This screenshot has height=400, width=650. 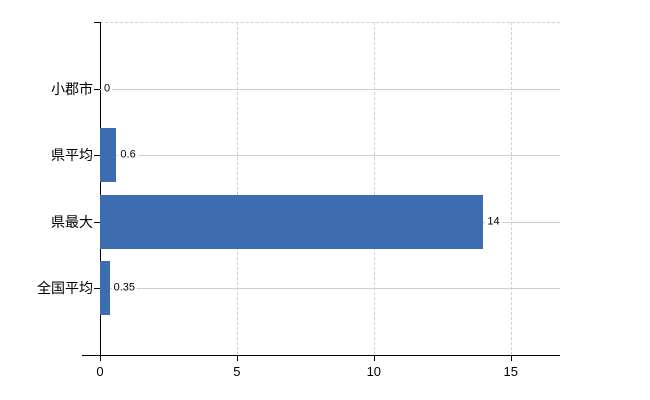 What do you see at coordinates (128, 154) in the screenshot?
I see `bar-value-label: 0.6` at bounding box center [128, 154].